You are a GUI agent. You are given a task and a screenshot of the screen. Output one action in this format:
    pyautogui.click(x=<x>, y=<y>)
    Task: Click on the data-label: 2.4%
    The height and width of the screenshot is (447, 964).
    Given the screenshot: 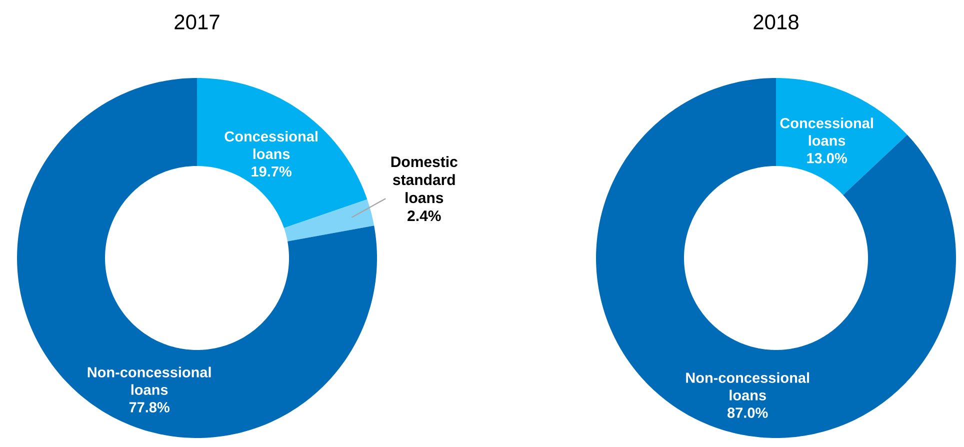 What is the action you would take?
    pyautogui.click(x=424, y=216)
    